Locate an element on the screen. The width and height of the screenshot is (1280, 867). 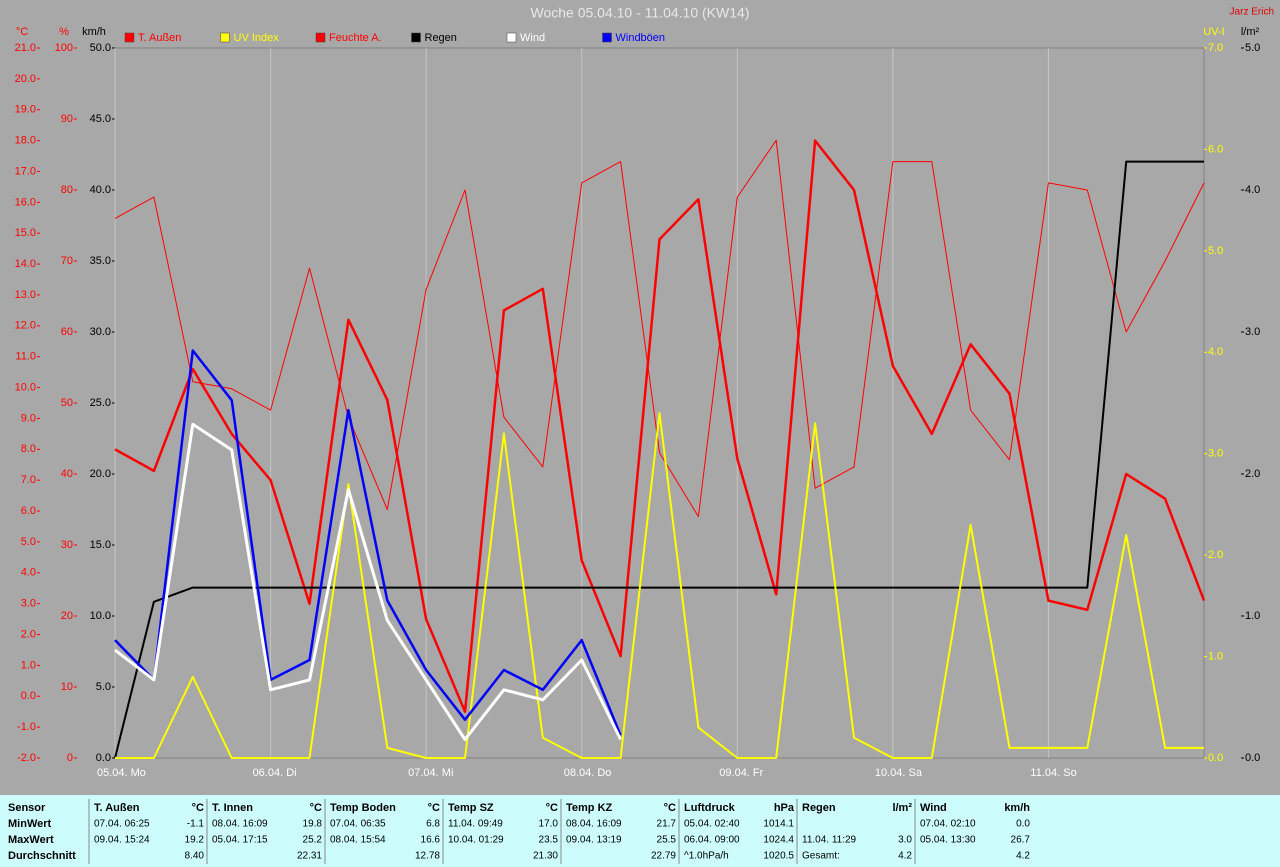
stats-cell: 07.04. 06:35 is located at coordinates (358, 824).